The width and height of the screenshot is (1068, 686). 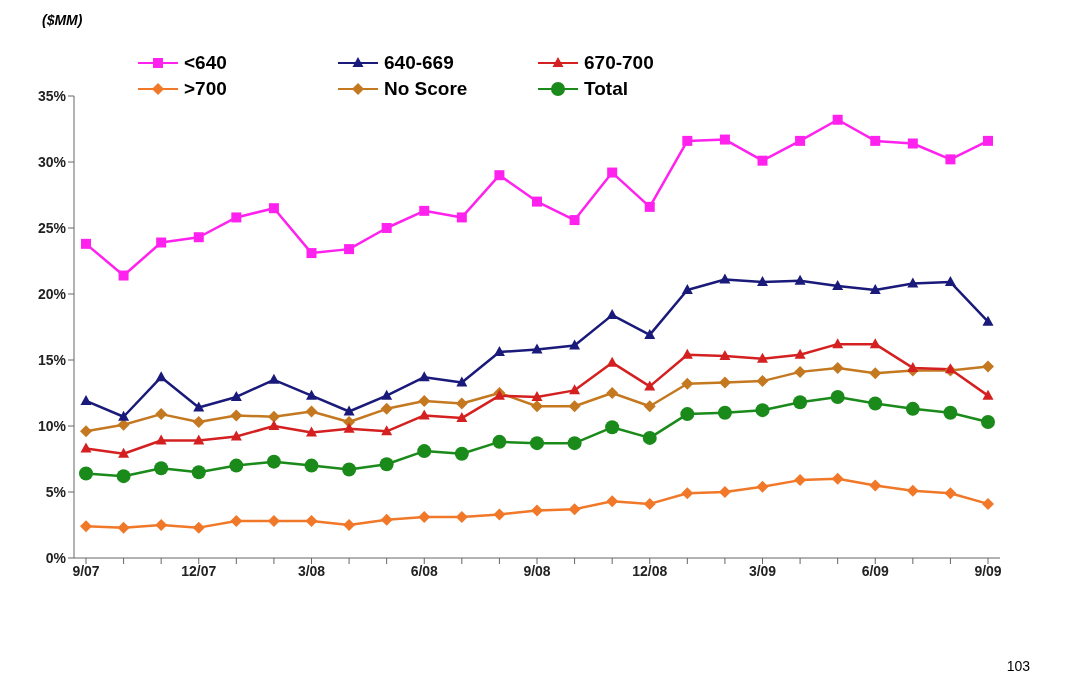 What do you see at coordinates (52, 425) in the screenshot?
I see `y-tick-label: 10%` at bounding box center [52, 425].